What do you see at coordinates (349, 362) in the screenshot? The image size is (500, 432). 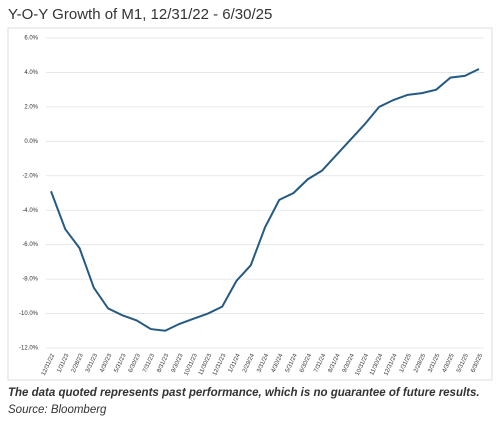 I see `x-tick-label: 9/30/24` at bounding box center [349, 362].